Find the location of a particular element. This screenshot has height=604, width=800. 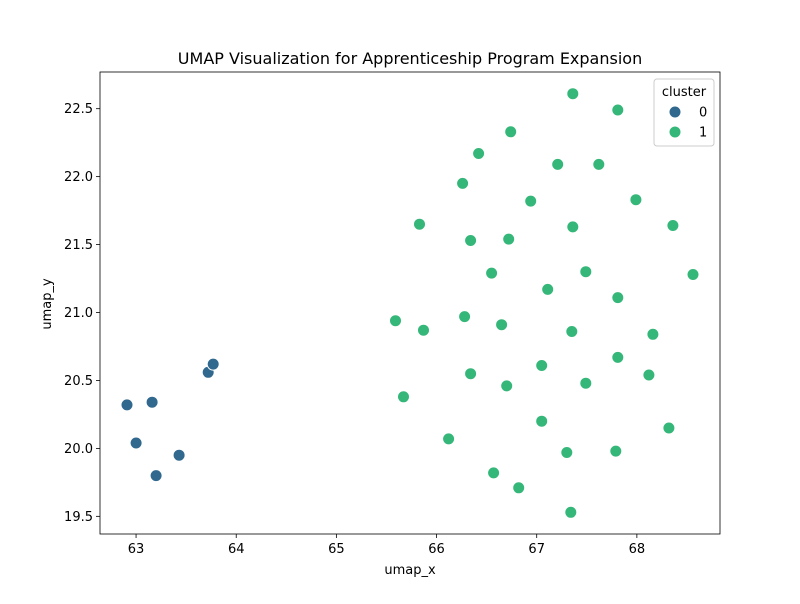

y-axis-ticks: 19.5 20.0 20.5 21.0 21.5 22.0 22.5 is located at coordinates (82, 313).